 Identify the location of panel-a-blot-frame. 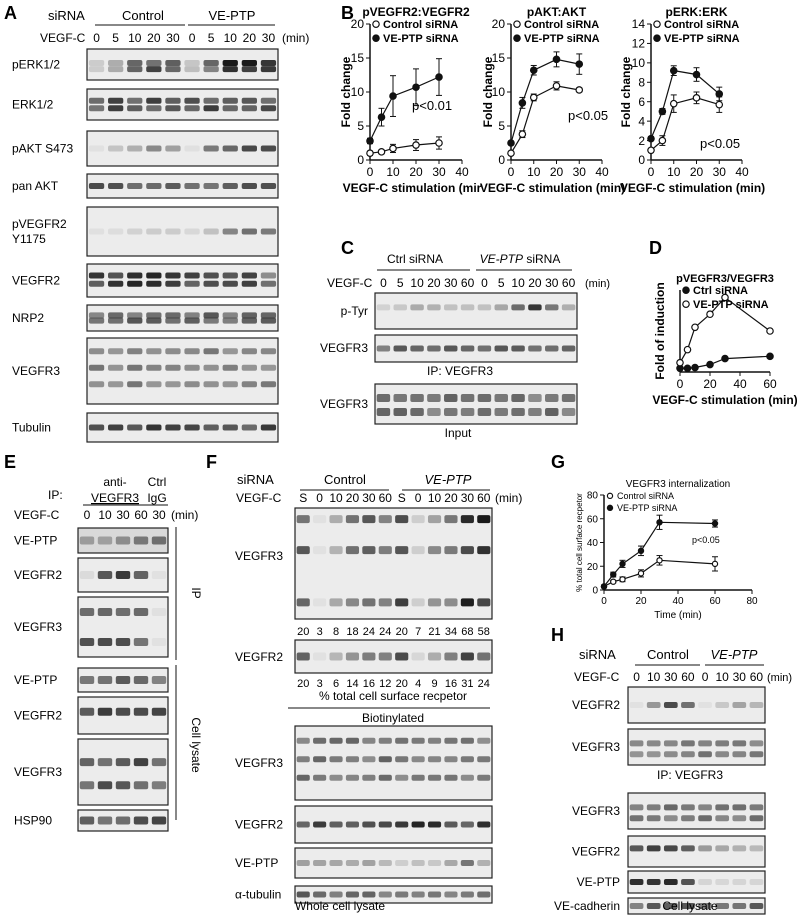
(182, 371).